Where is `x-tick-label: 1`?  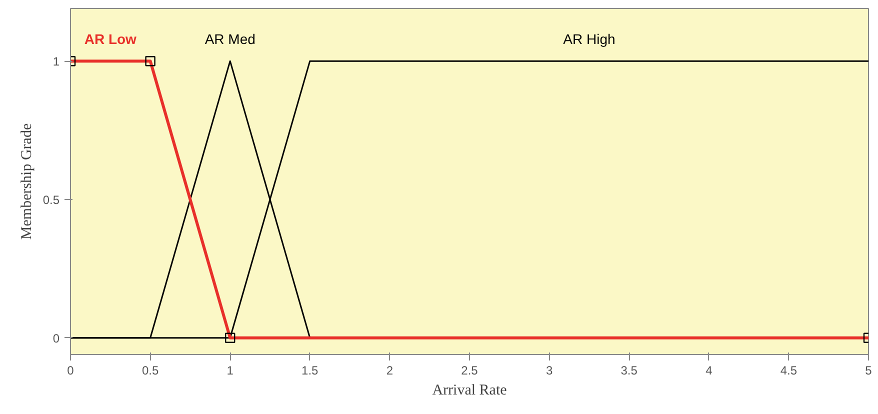
x-tick-label: 1 is located at coordinates (230, 371).